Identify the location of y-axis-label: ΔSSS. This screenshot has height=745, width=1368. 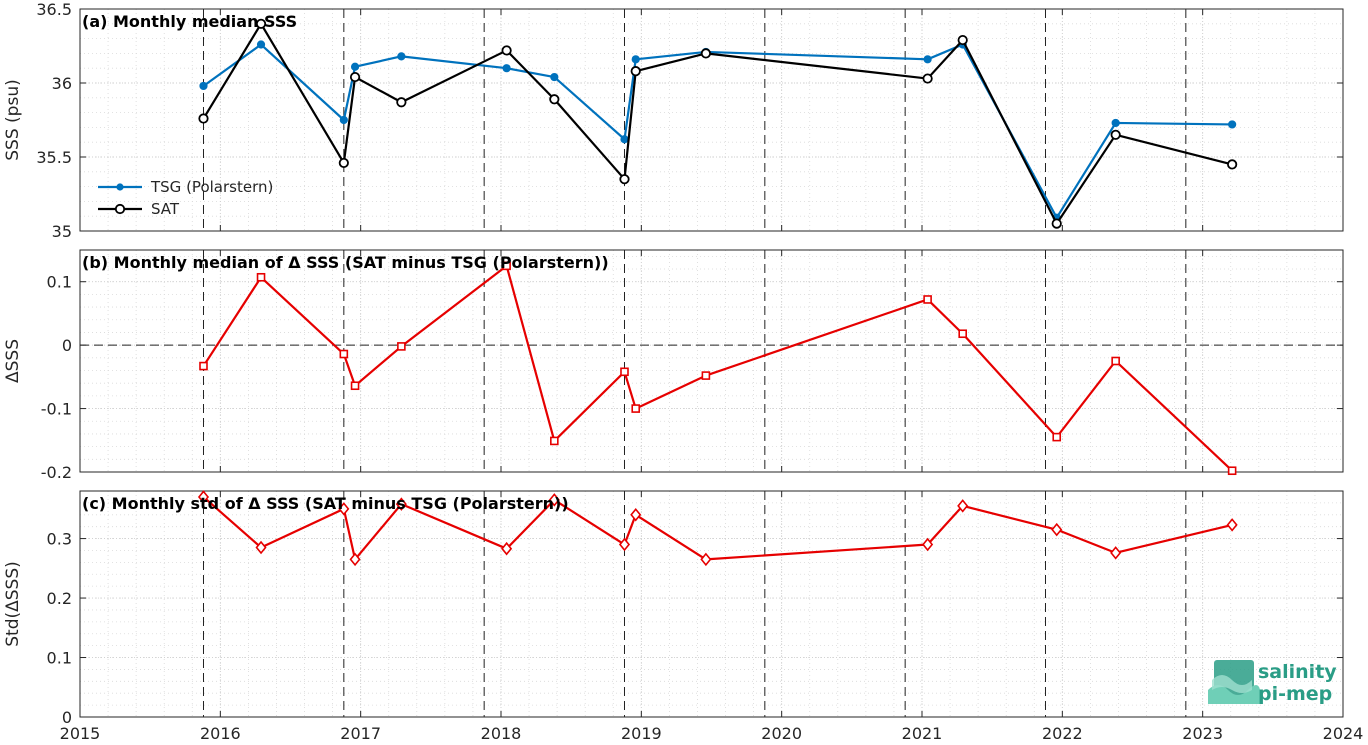
(13, 361).